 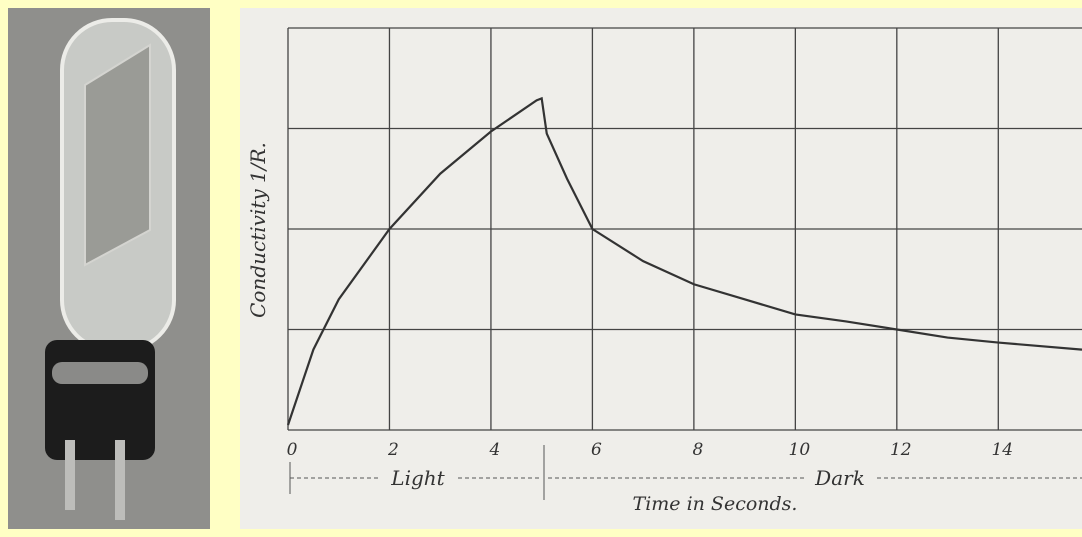 I want to click on x-tick-label: 8, so click(x=697, y=450).